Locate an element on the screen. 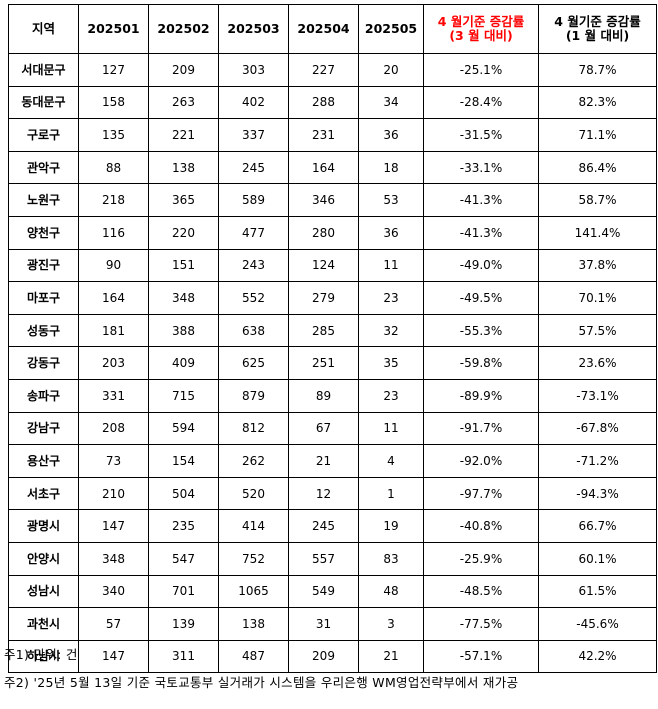 Image resolution: width=658 pixels, height=709 pixels. cell-region: 양천구 is located at coordinates (43, 232).